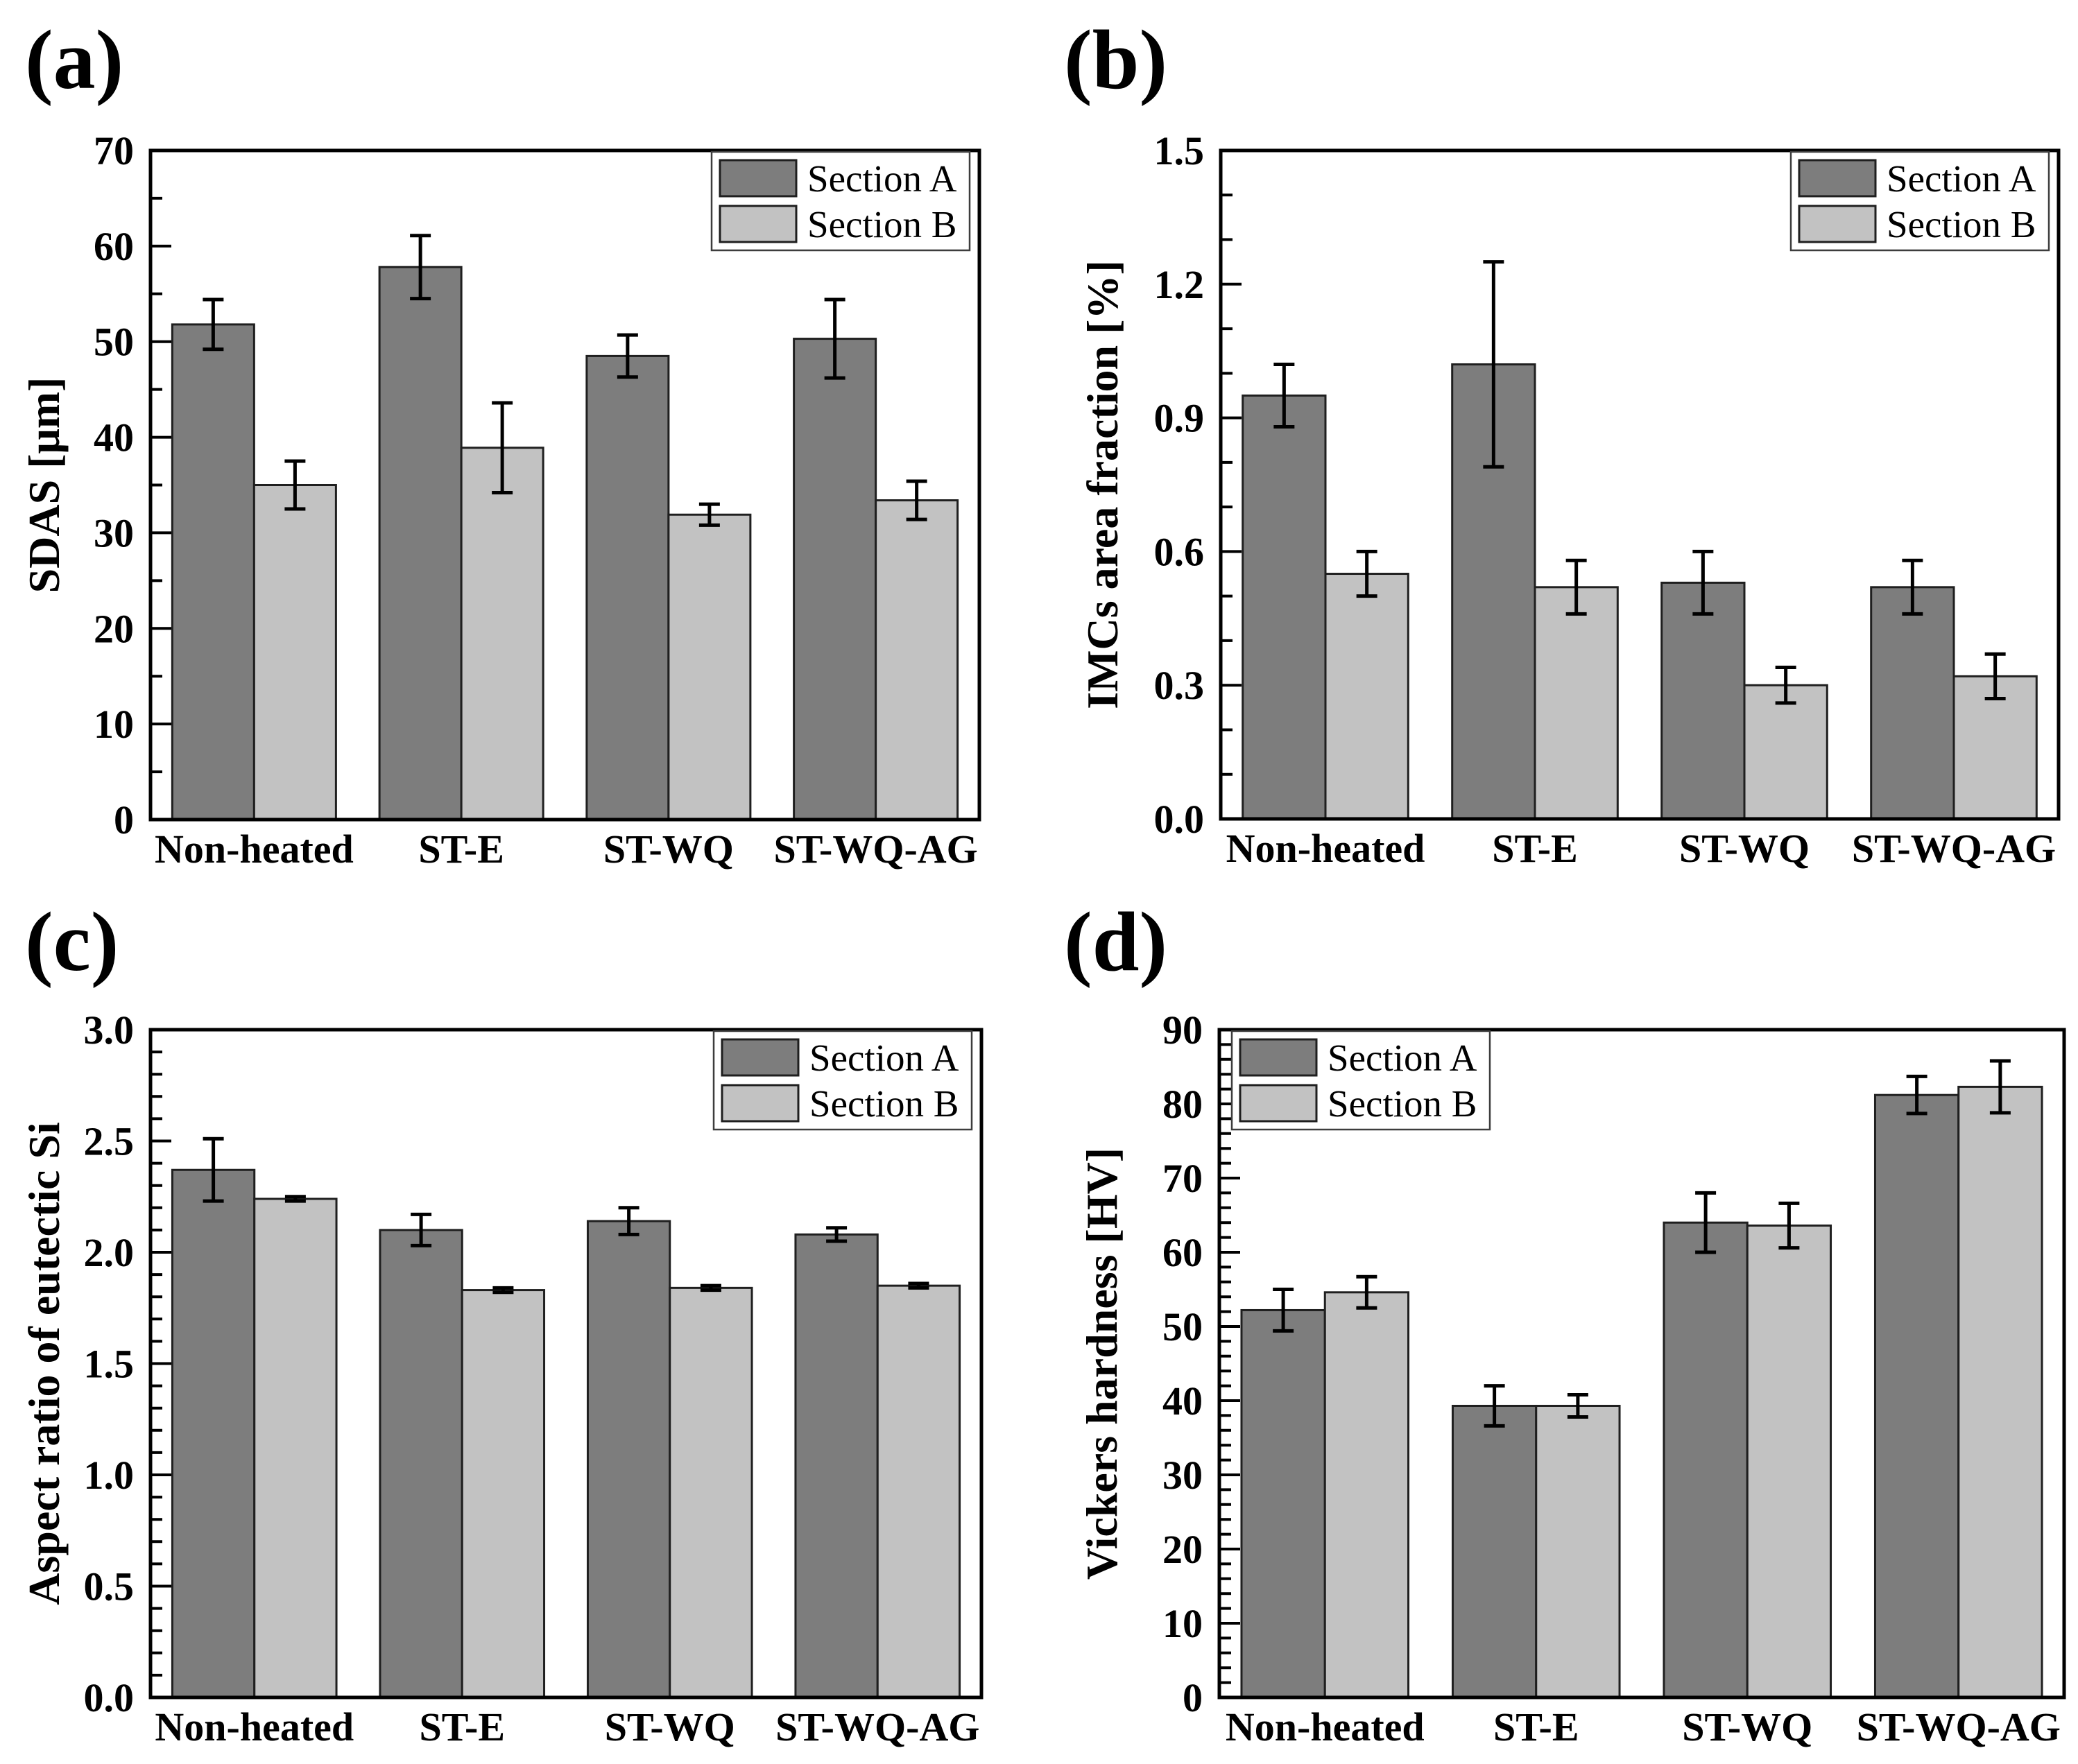 The height and width of the screenshot is (1764, 2078). I want to click on y-tick-label-3-0: 3.0, so click(109, 1030).